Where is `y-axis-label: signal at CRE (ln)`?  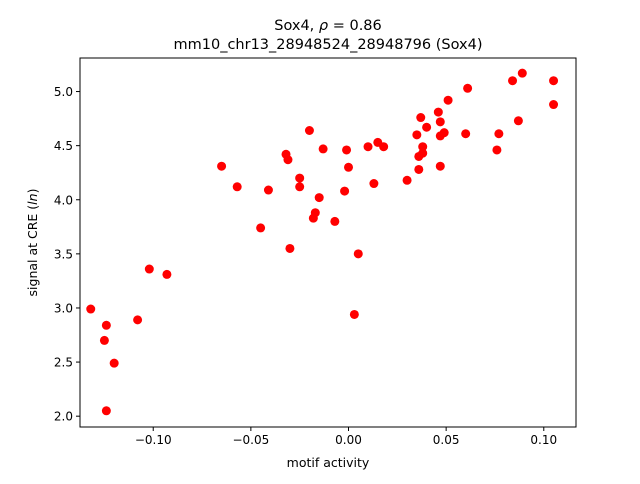 y-axis-label: signal at CRE (ln) is located at coordinates (32, 243).